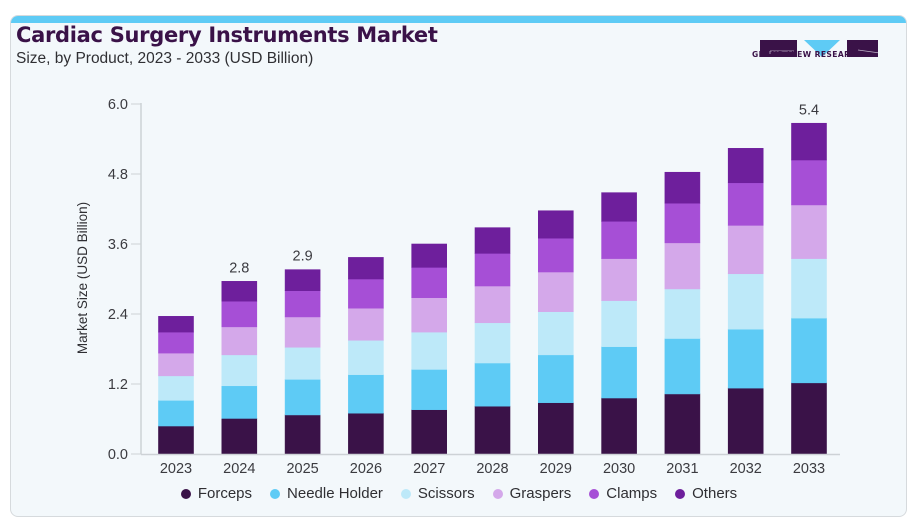 The height and width of the screenshot is (527, 918). I want to click on logo-triangle, so click(822, 48).